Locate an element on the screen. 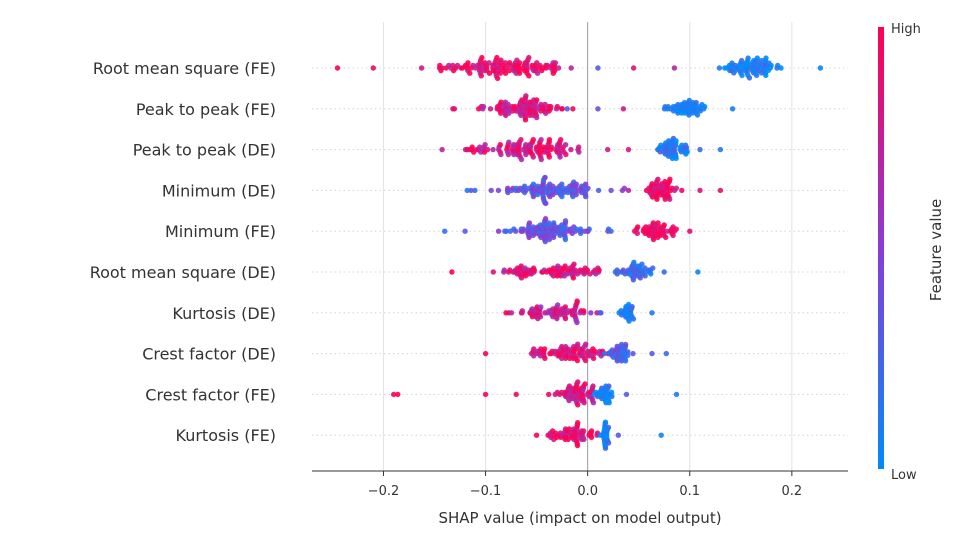 This screenshot has width=964, height=537. feature-label: Minimum (DE) is located at coordinates (219, 190).